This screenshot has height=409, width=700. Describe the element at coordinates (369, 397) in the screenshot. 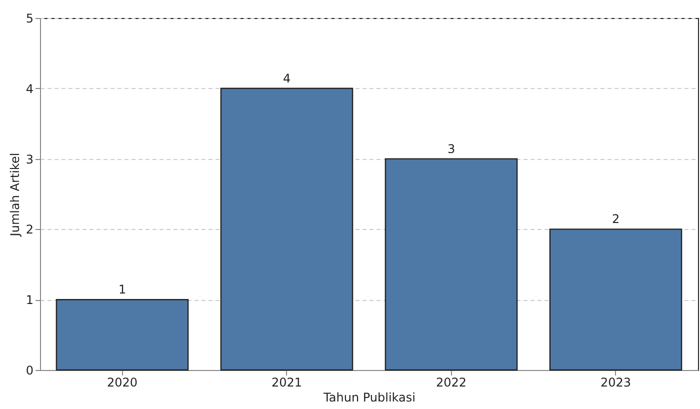

I see `x-axis-title: Tahun Publikasi` at that location.